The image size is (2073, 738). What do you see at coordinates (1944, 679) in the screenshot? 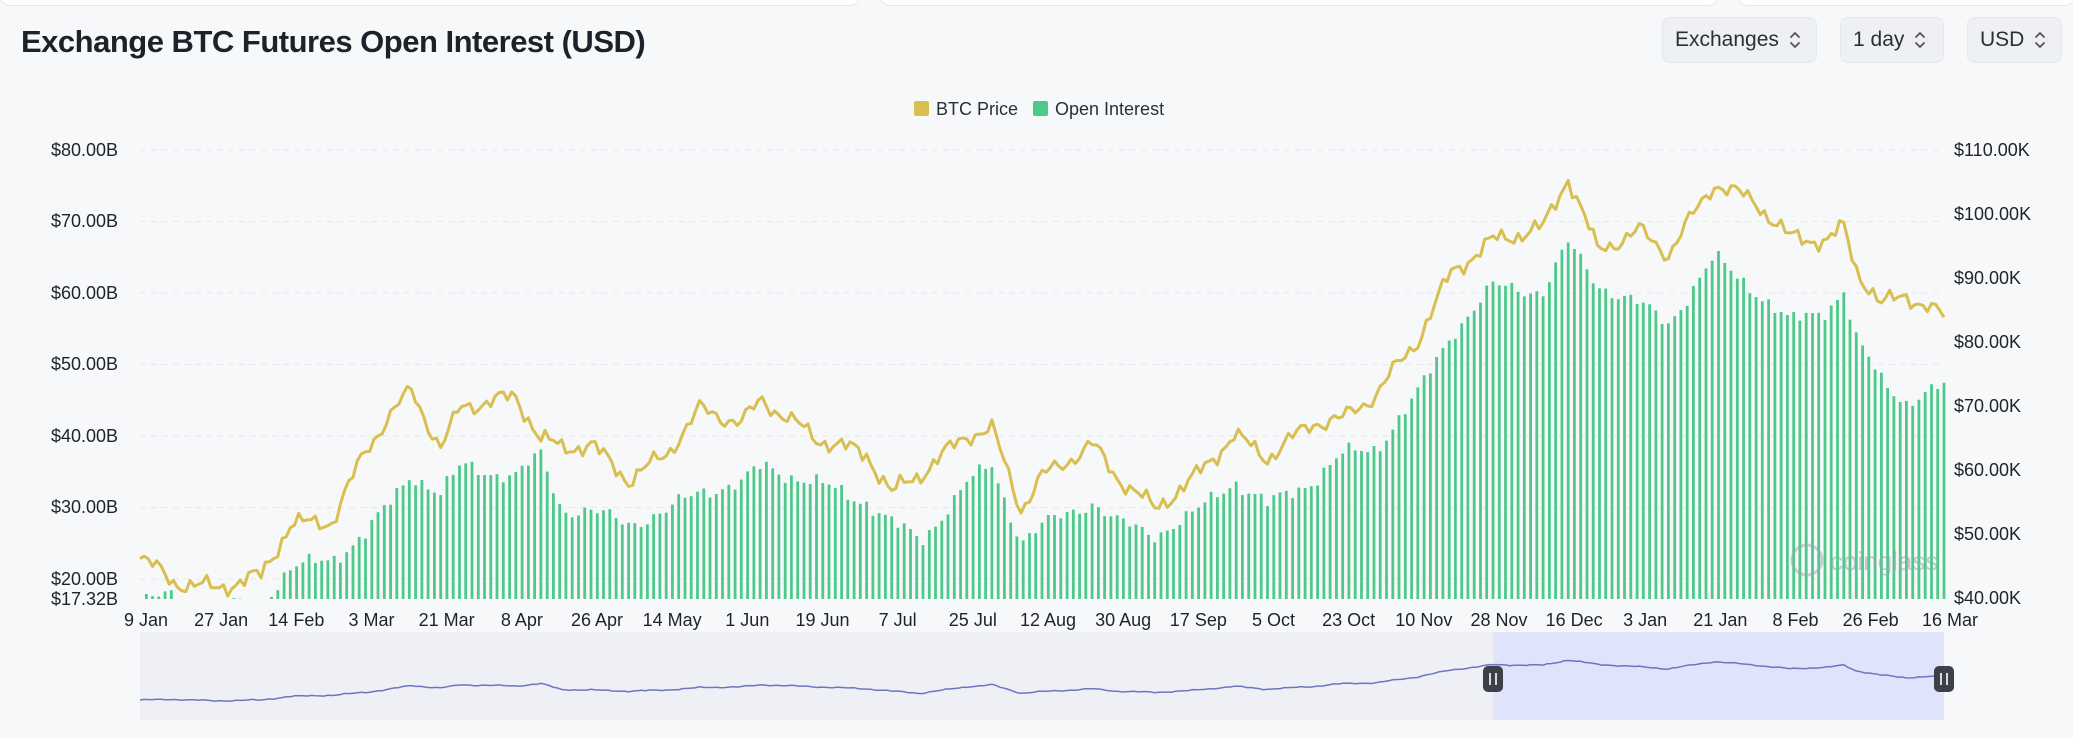
I see `navigator-handle-right` at bounding box center [1944, 679].